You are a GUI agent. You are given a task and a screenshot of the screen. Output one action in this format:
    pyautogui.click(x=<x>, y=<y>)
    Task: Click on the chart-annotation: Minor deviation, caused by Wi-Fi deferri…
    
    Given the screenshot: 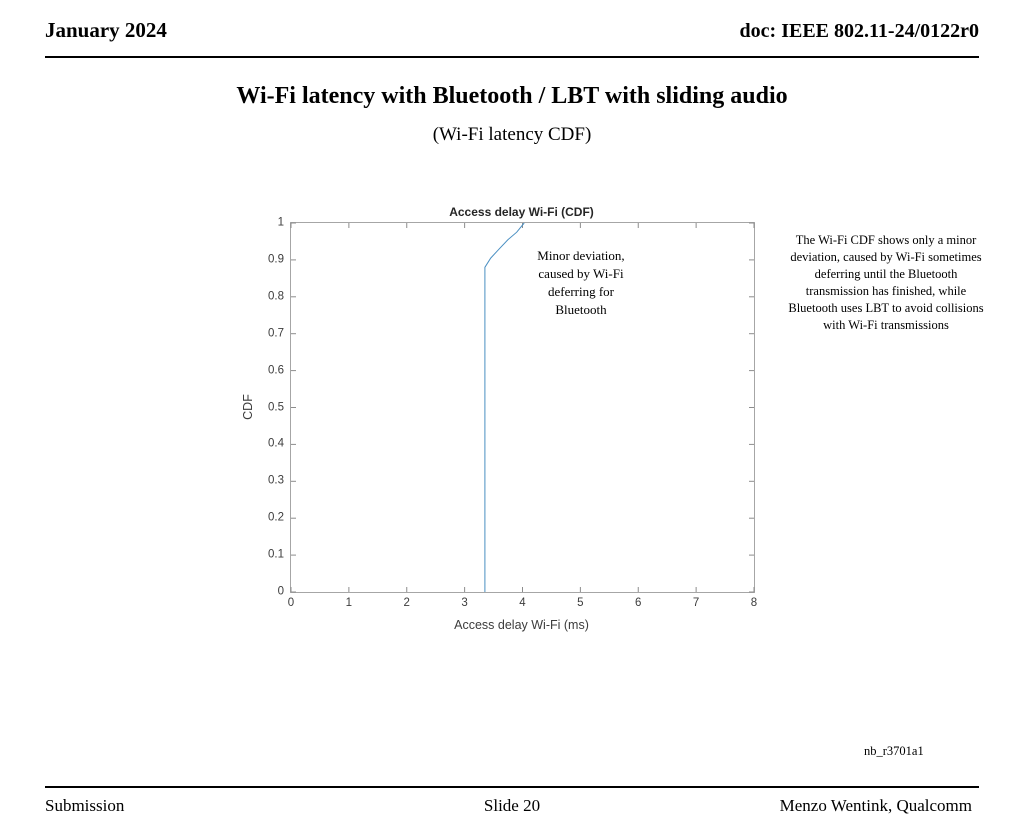 What is the action you would take?
    pyautogui.click(x=581, y=282)
    